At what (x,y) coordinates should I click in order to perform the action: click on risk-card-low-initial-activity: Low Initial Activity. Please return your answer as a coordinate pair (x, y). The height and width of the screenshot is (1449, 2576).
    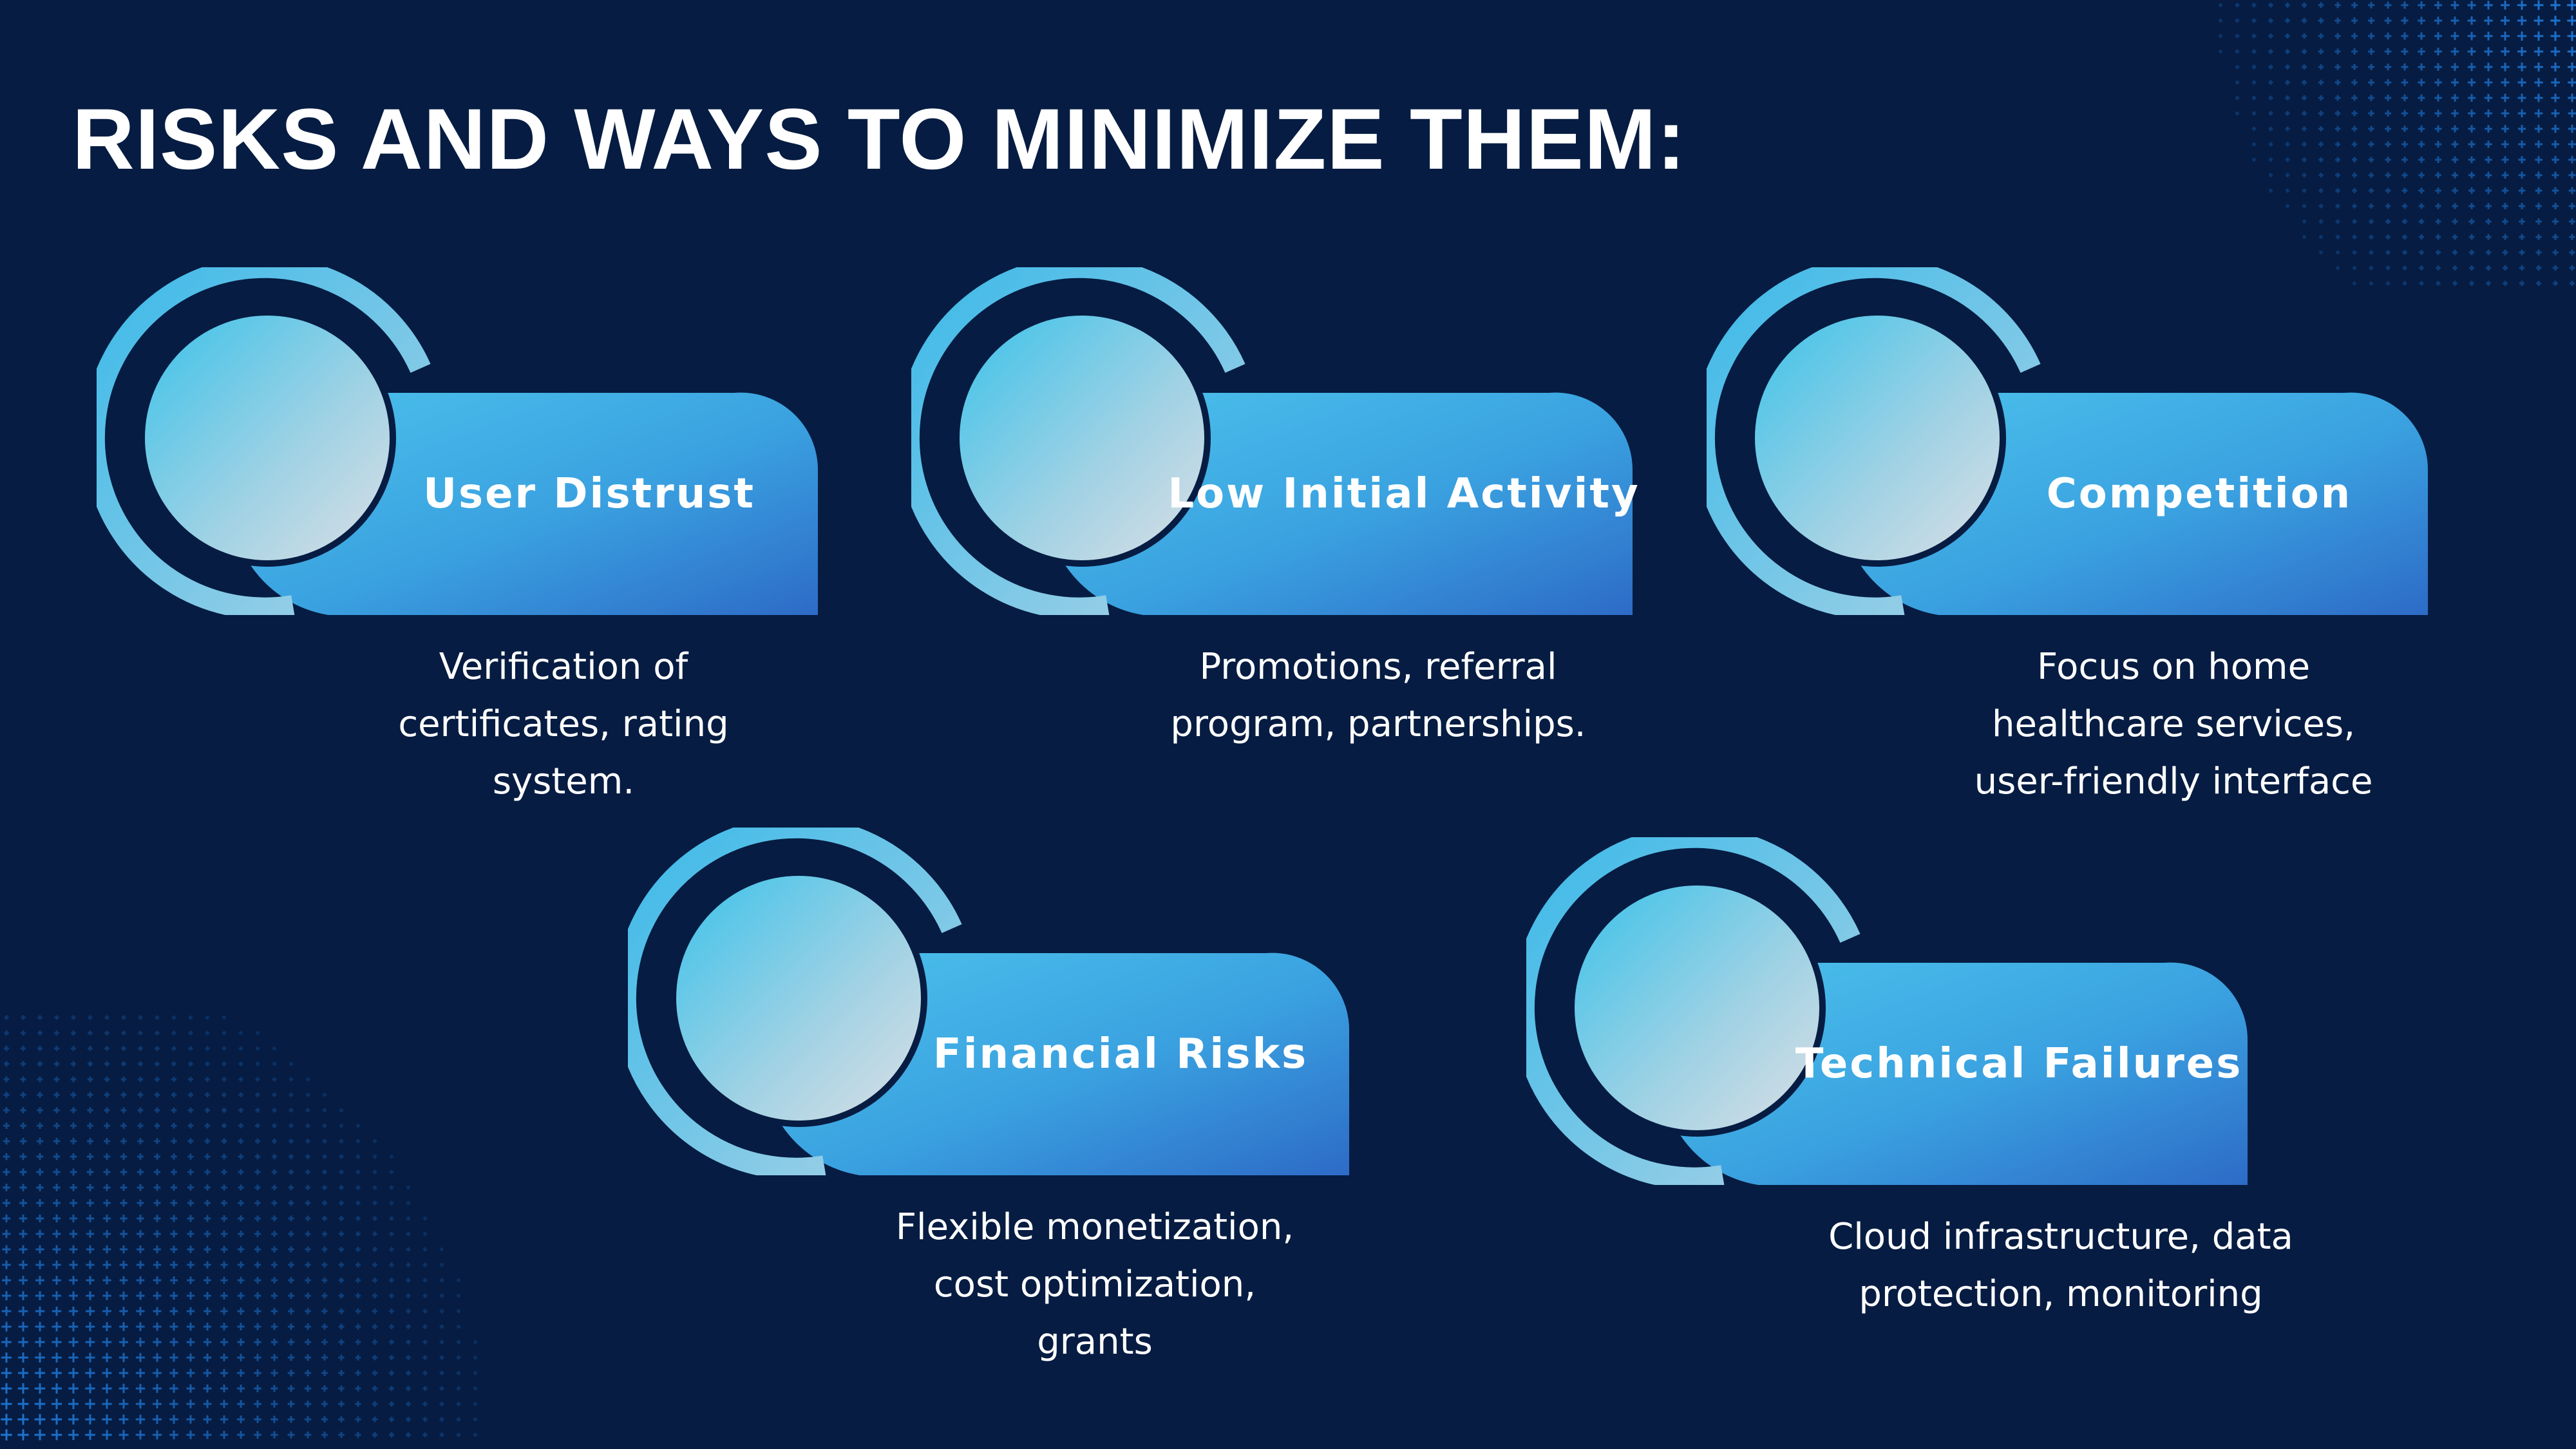
    Looking at the image, I should click on (1275, 441).